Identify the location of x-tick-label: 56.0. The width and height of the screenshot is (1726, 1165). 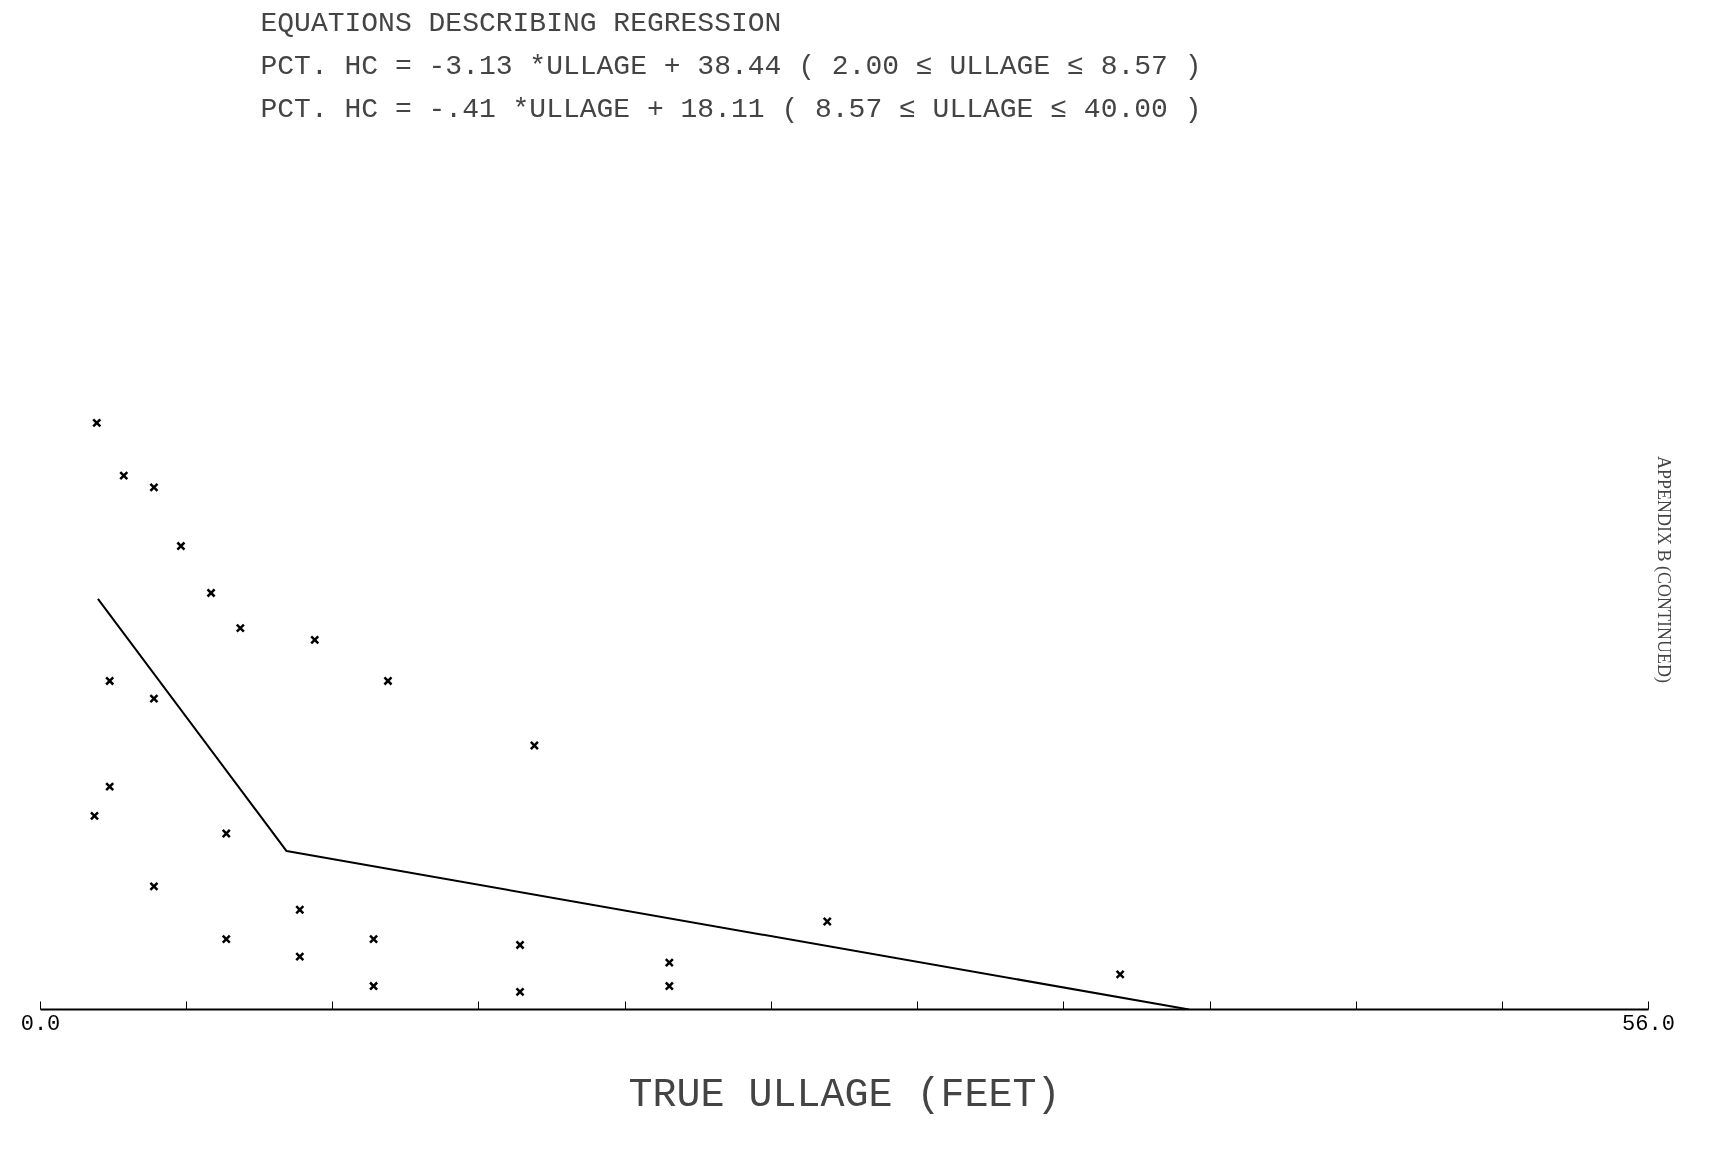
(1648, 1024).